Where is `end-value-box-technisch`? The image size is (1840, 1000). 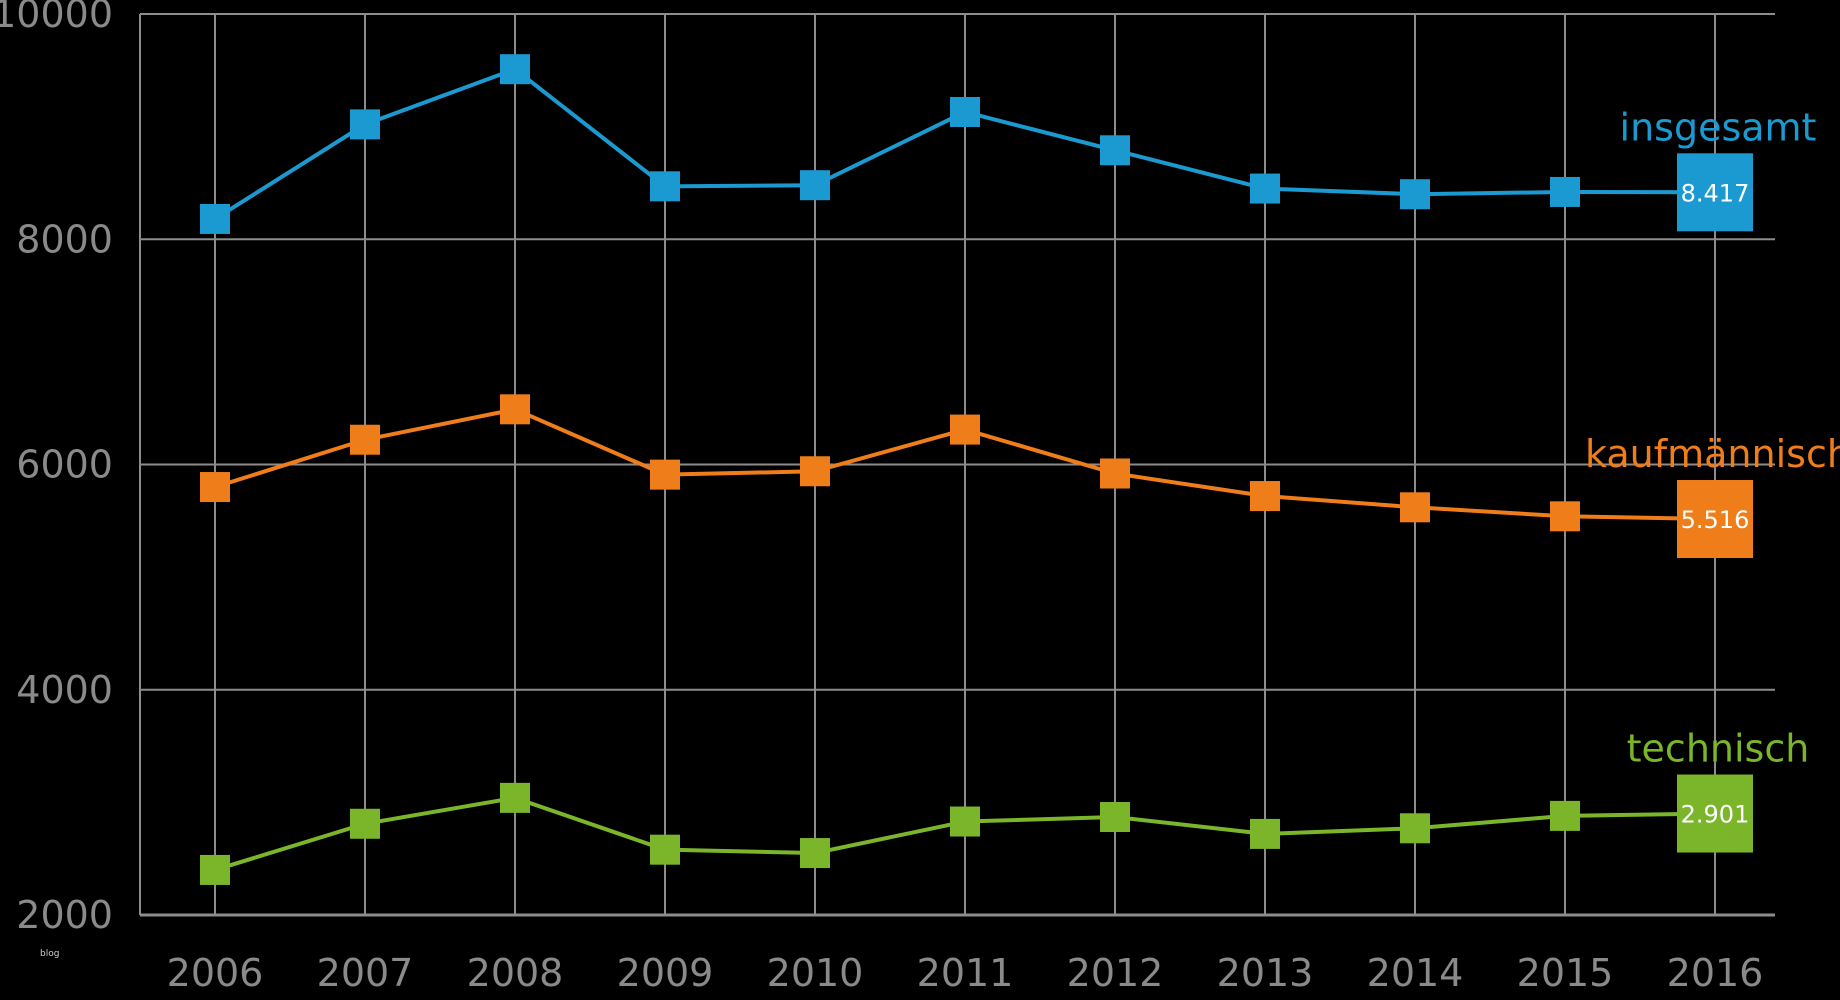 end-value-box-technisch is located at coordinates (1715, 813).